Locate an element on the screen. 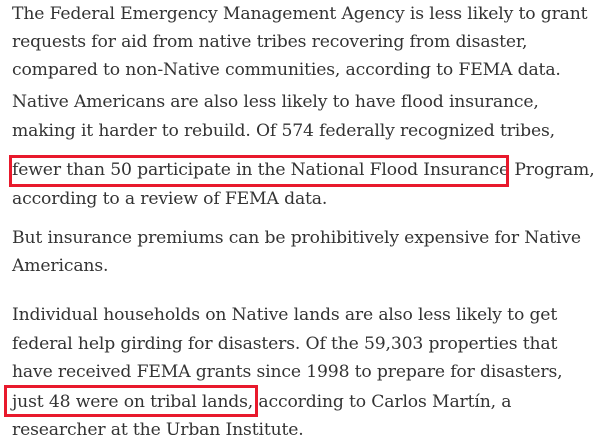 This screenshot has height=447, width=612. text-line: researcher at the Urban Institute. is located at coordinates (158, 430).